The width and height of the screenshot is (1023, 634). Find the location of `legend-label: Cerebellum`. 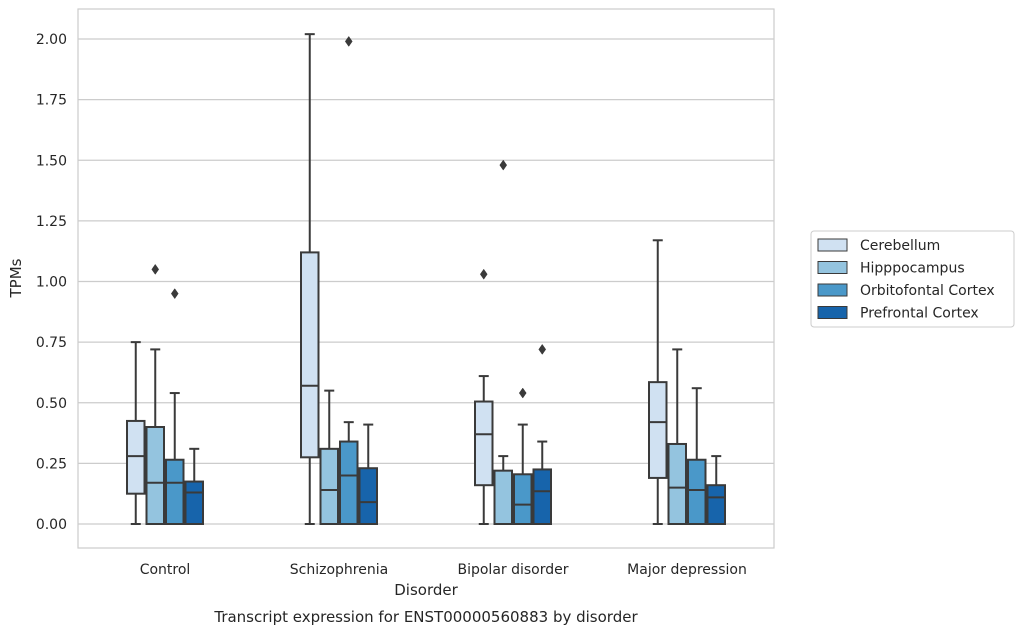

legend-label: Cerebellum is located at coordinates (900, 246).